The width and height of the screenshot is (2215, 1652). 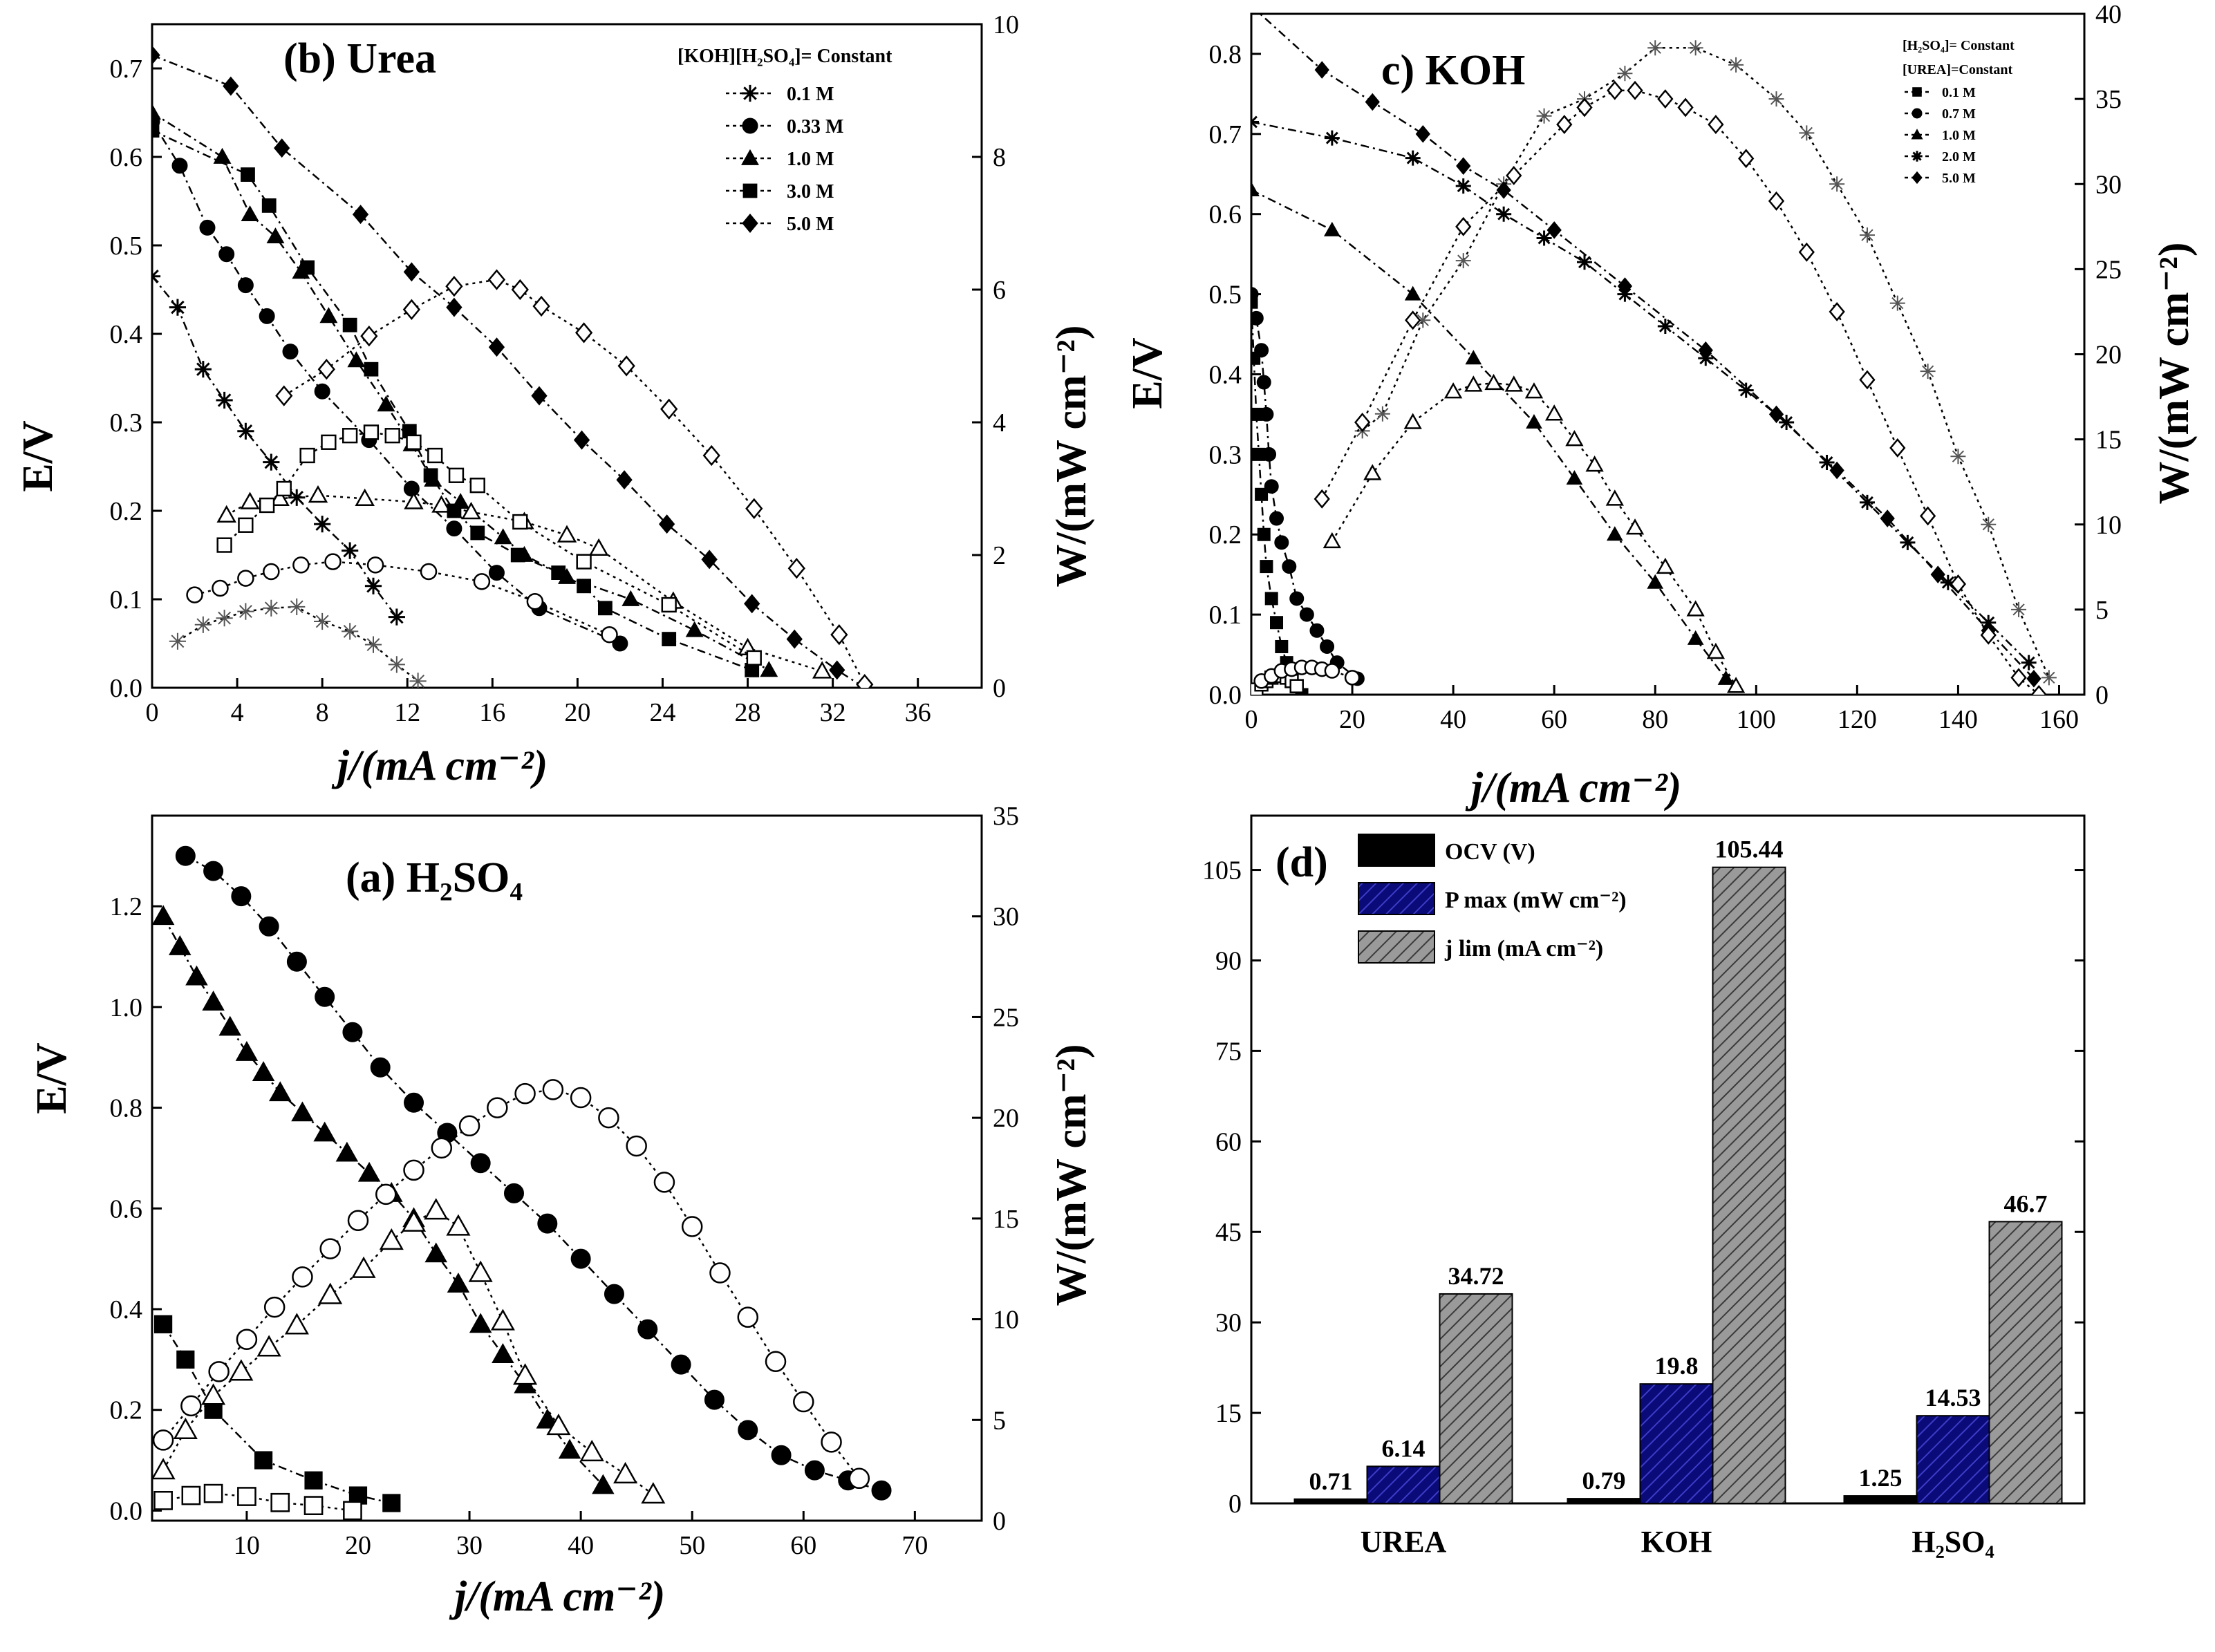 I want to click on urea-y-axis-label: E/V, so click(x=38, y=456).